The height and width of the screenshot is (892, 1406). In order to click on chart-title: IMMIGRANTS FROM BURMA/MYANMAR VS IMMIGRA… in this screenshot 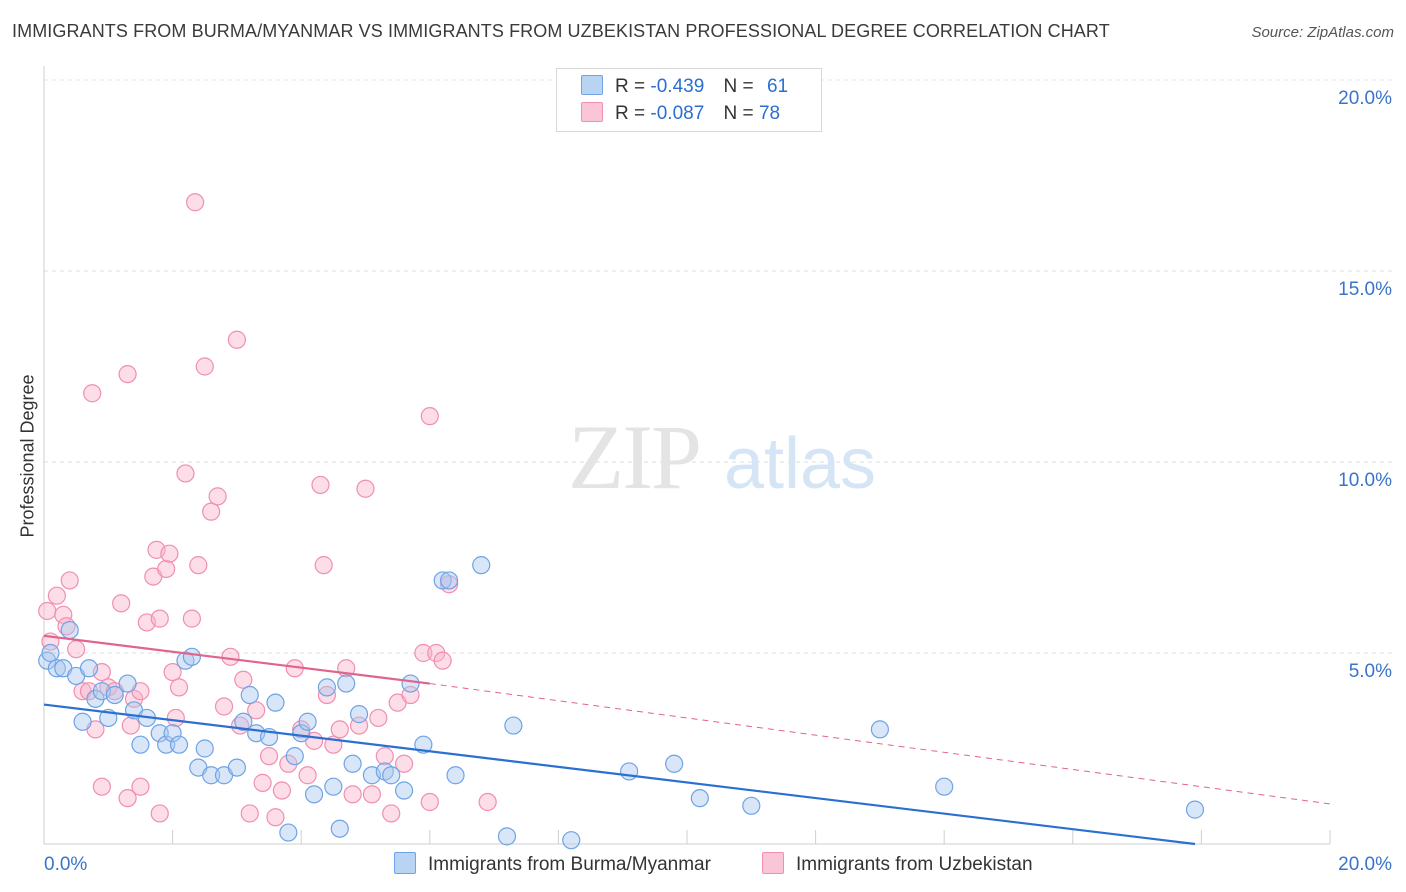, I will do `click(561, 31)`.